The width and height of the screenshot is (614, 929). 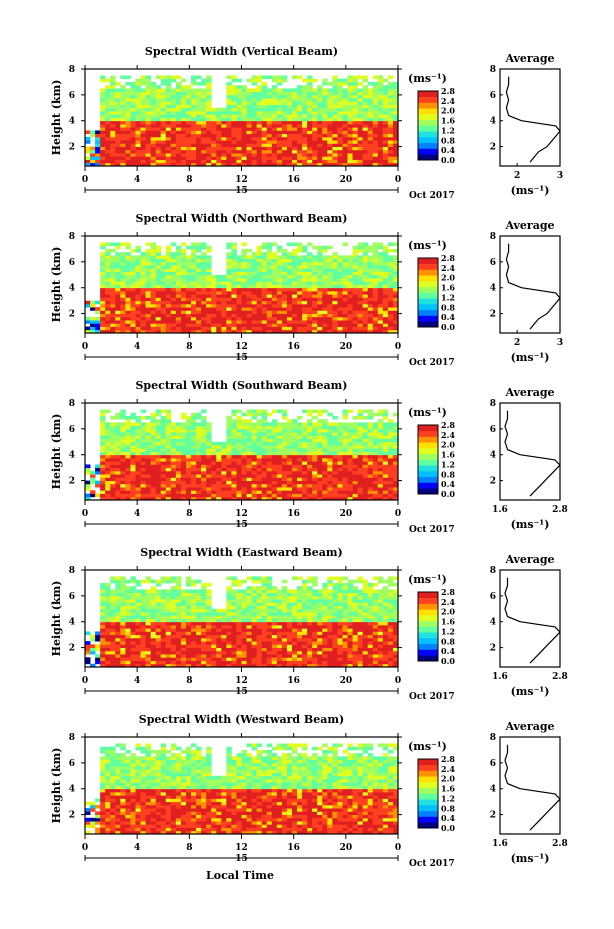 I want to click on colorbar-swatch, so click(x=428, y=491).